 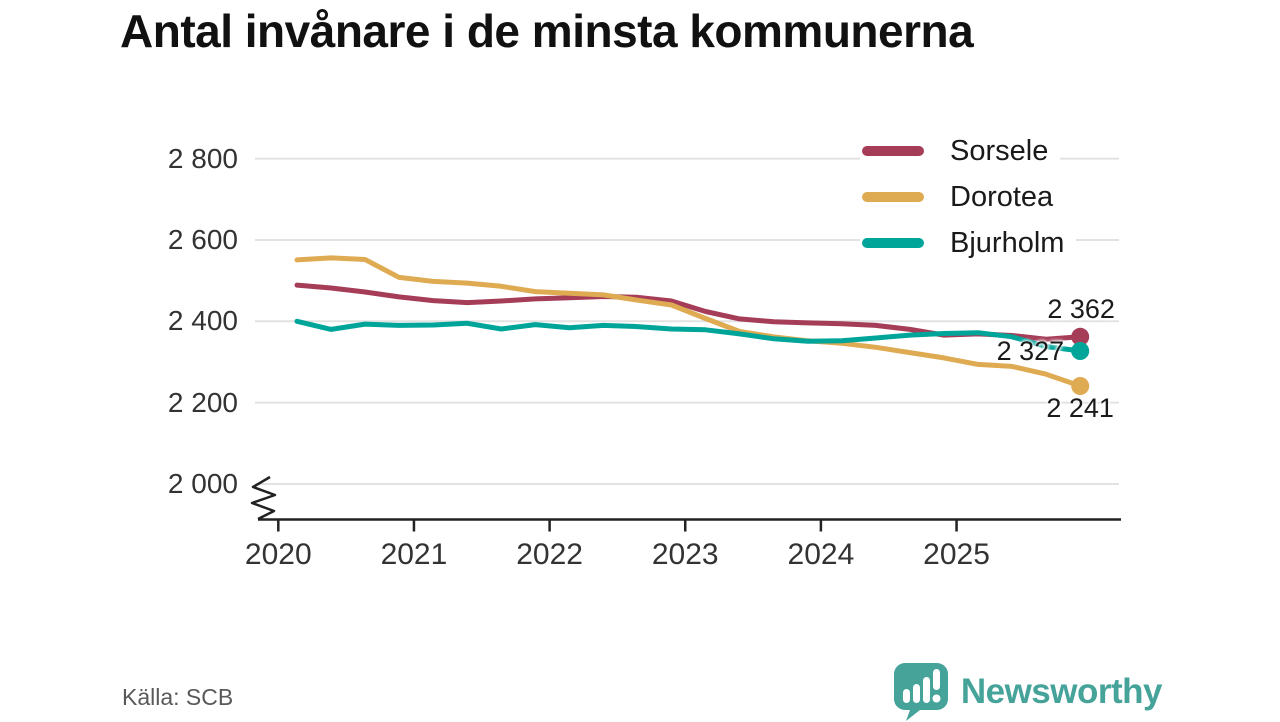 What do you see at coordinates (999, 150) in the screenshot?
I see `legend-label: Sorsele` at bounding box center [999, 150].